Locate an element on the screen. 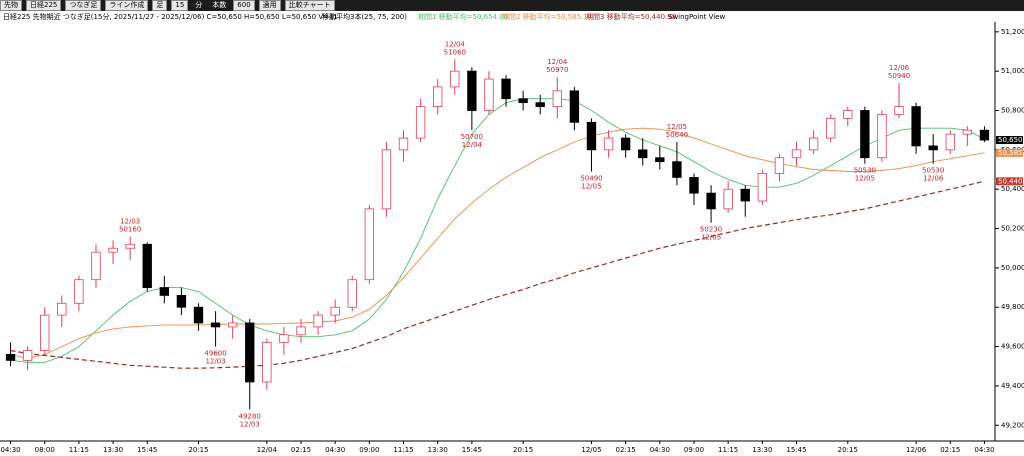 Image resolution: width=1024 pixels, height=456 pixels. swing-annotation: 12/05 50640 is located at coordinates (677, 131).